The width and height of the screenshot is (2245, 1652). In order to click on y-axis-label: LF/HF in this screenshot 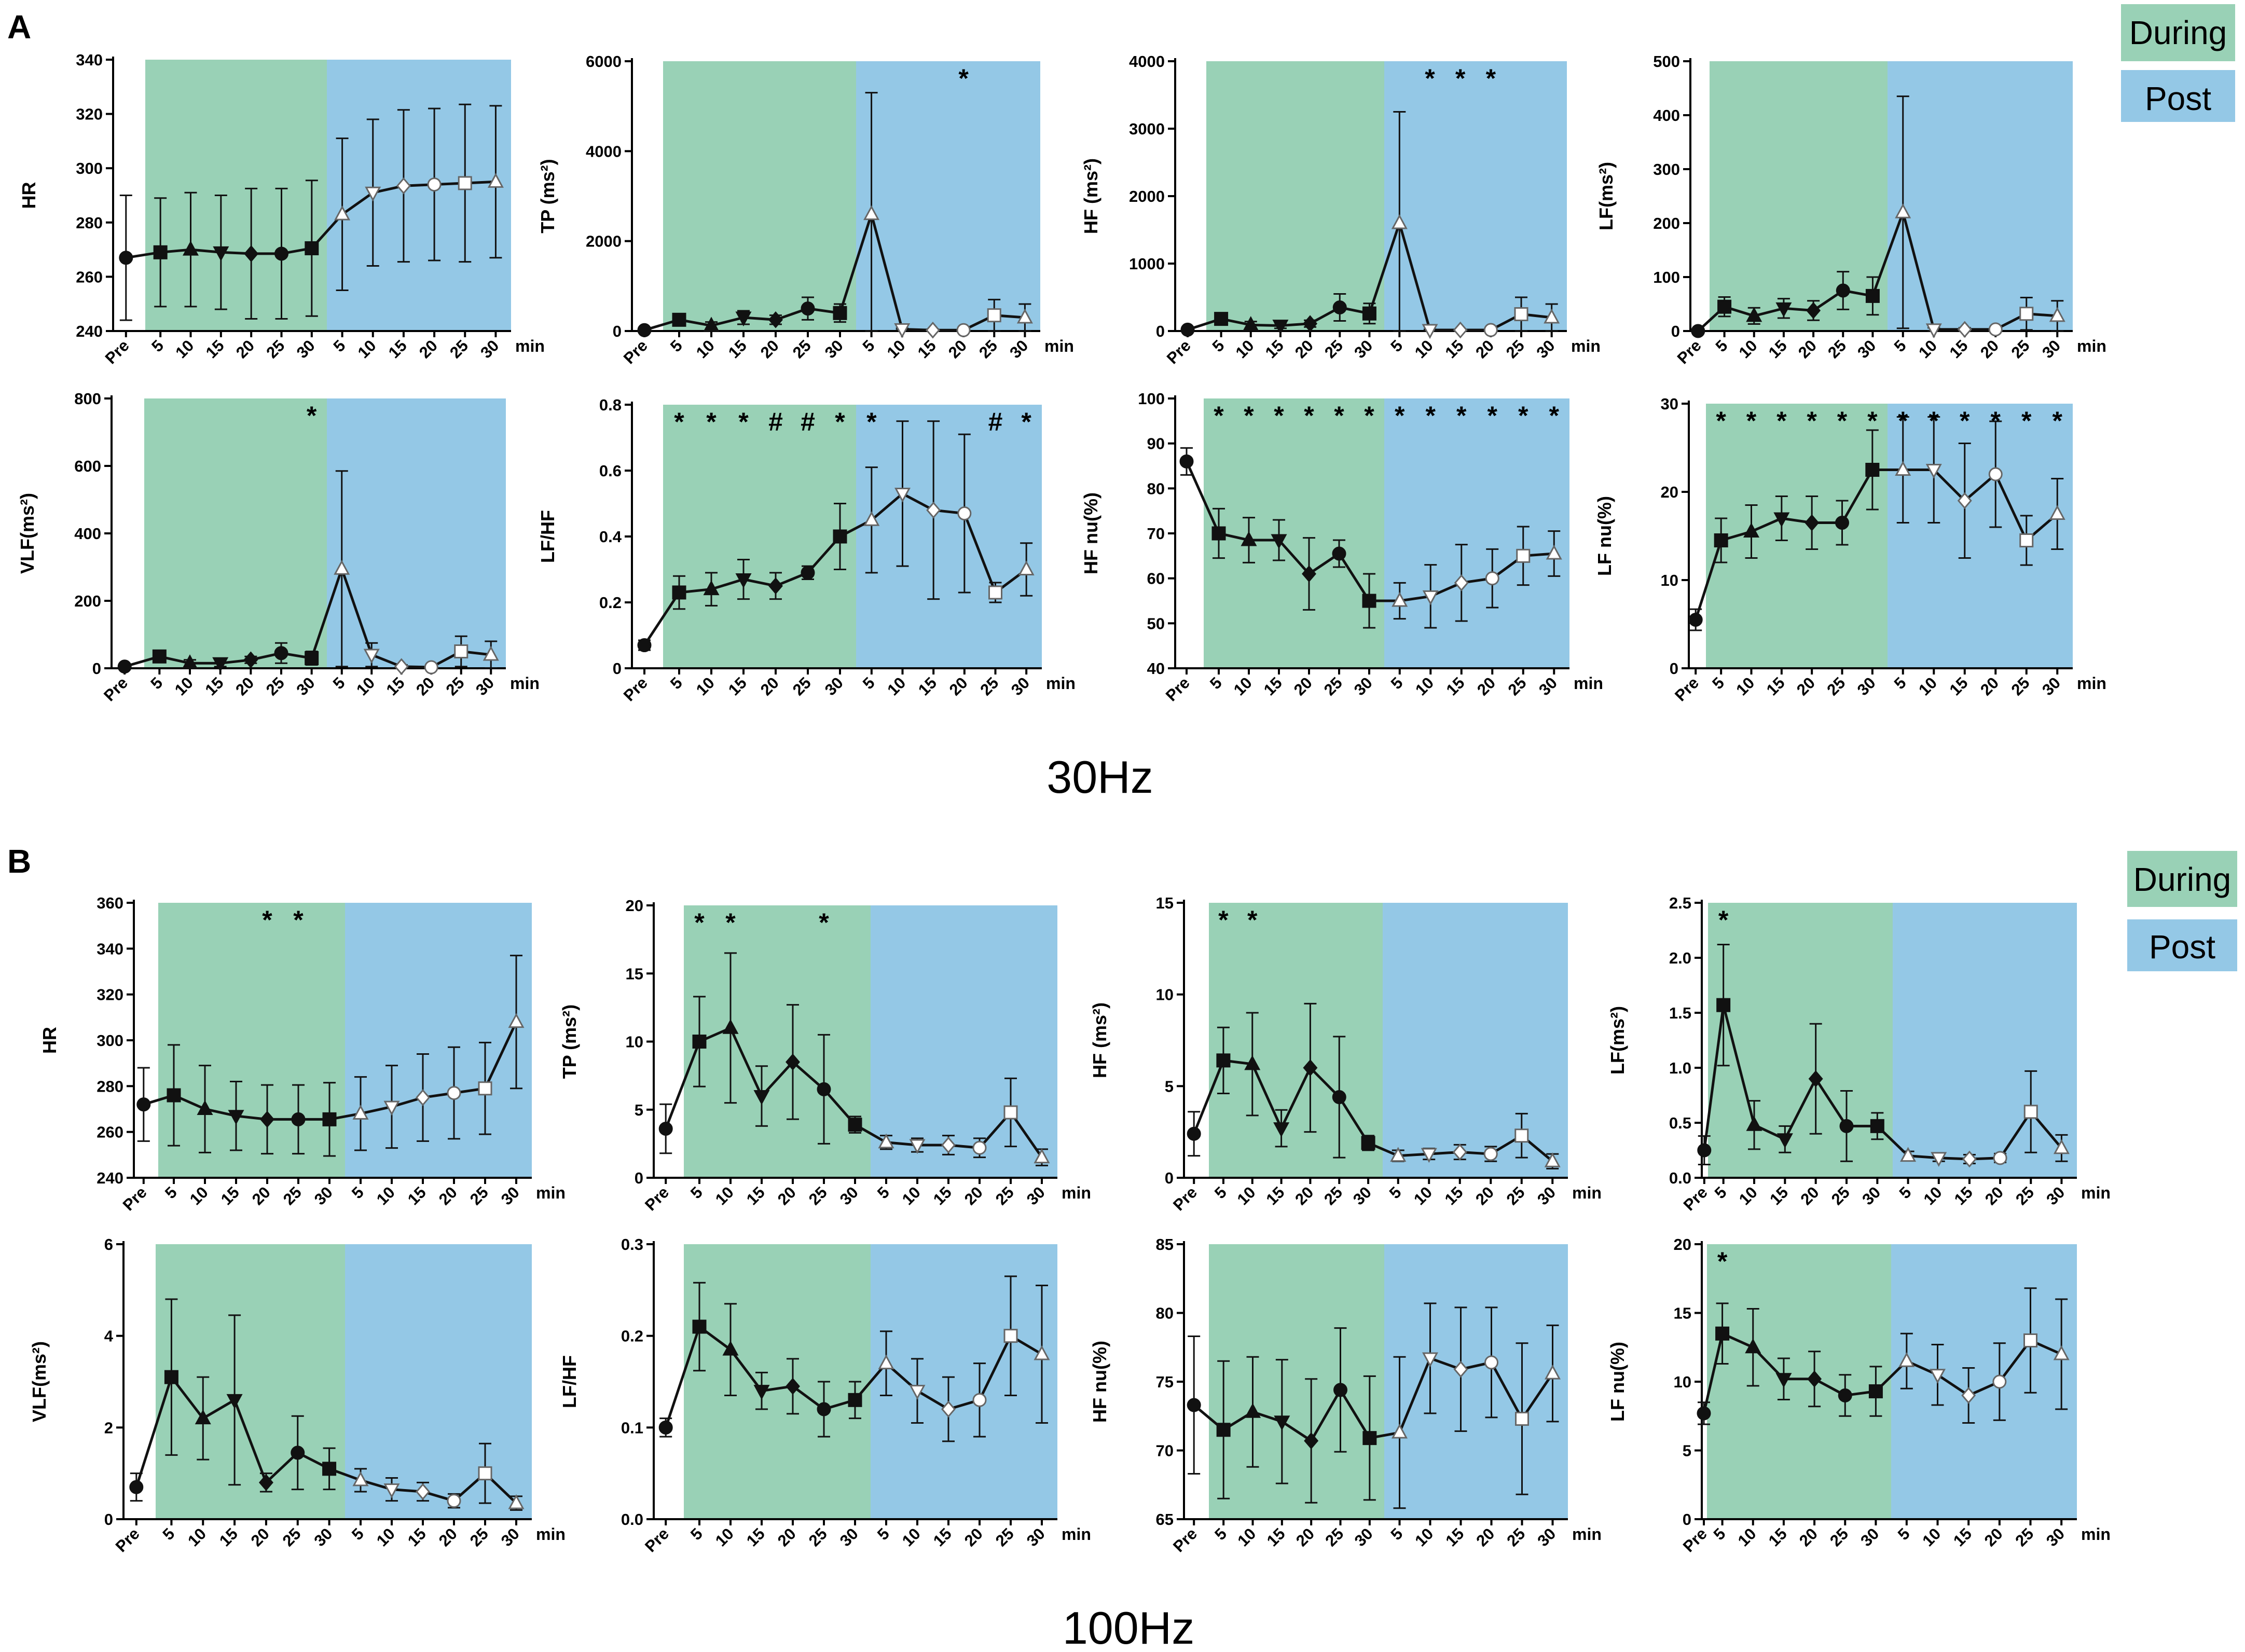, I will do `click(570, 1381)`.